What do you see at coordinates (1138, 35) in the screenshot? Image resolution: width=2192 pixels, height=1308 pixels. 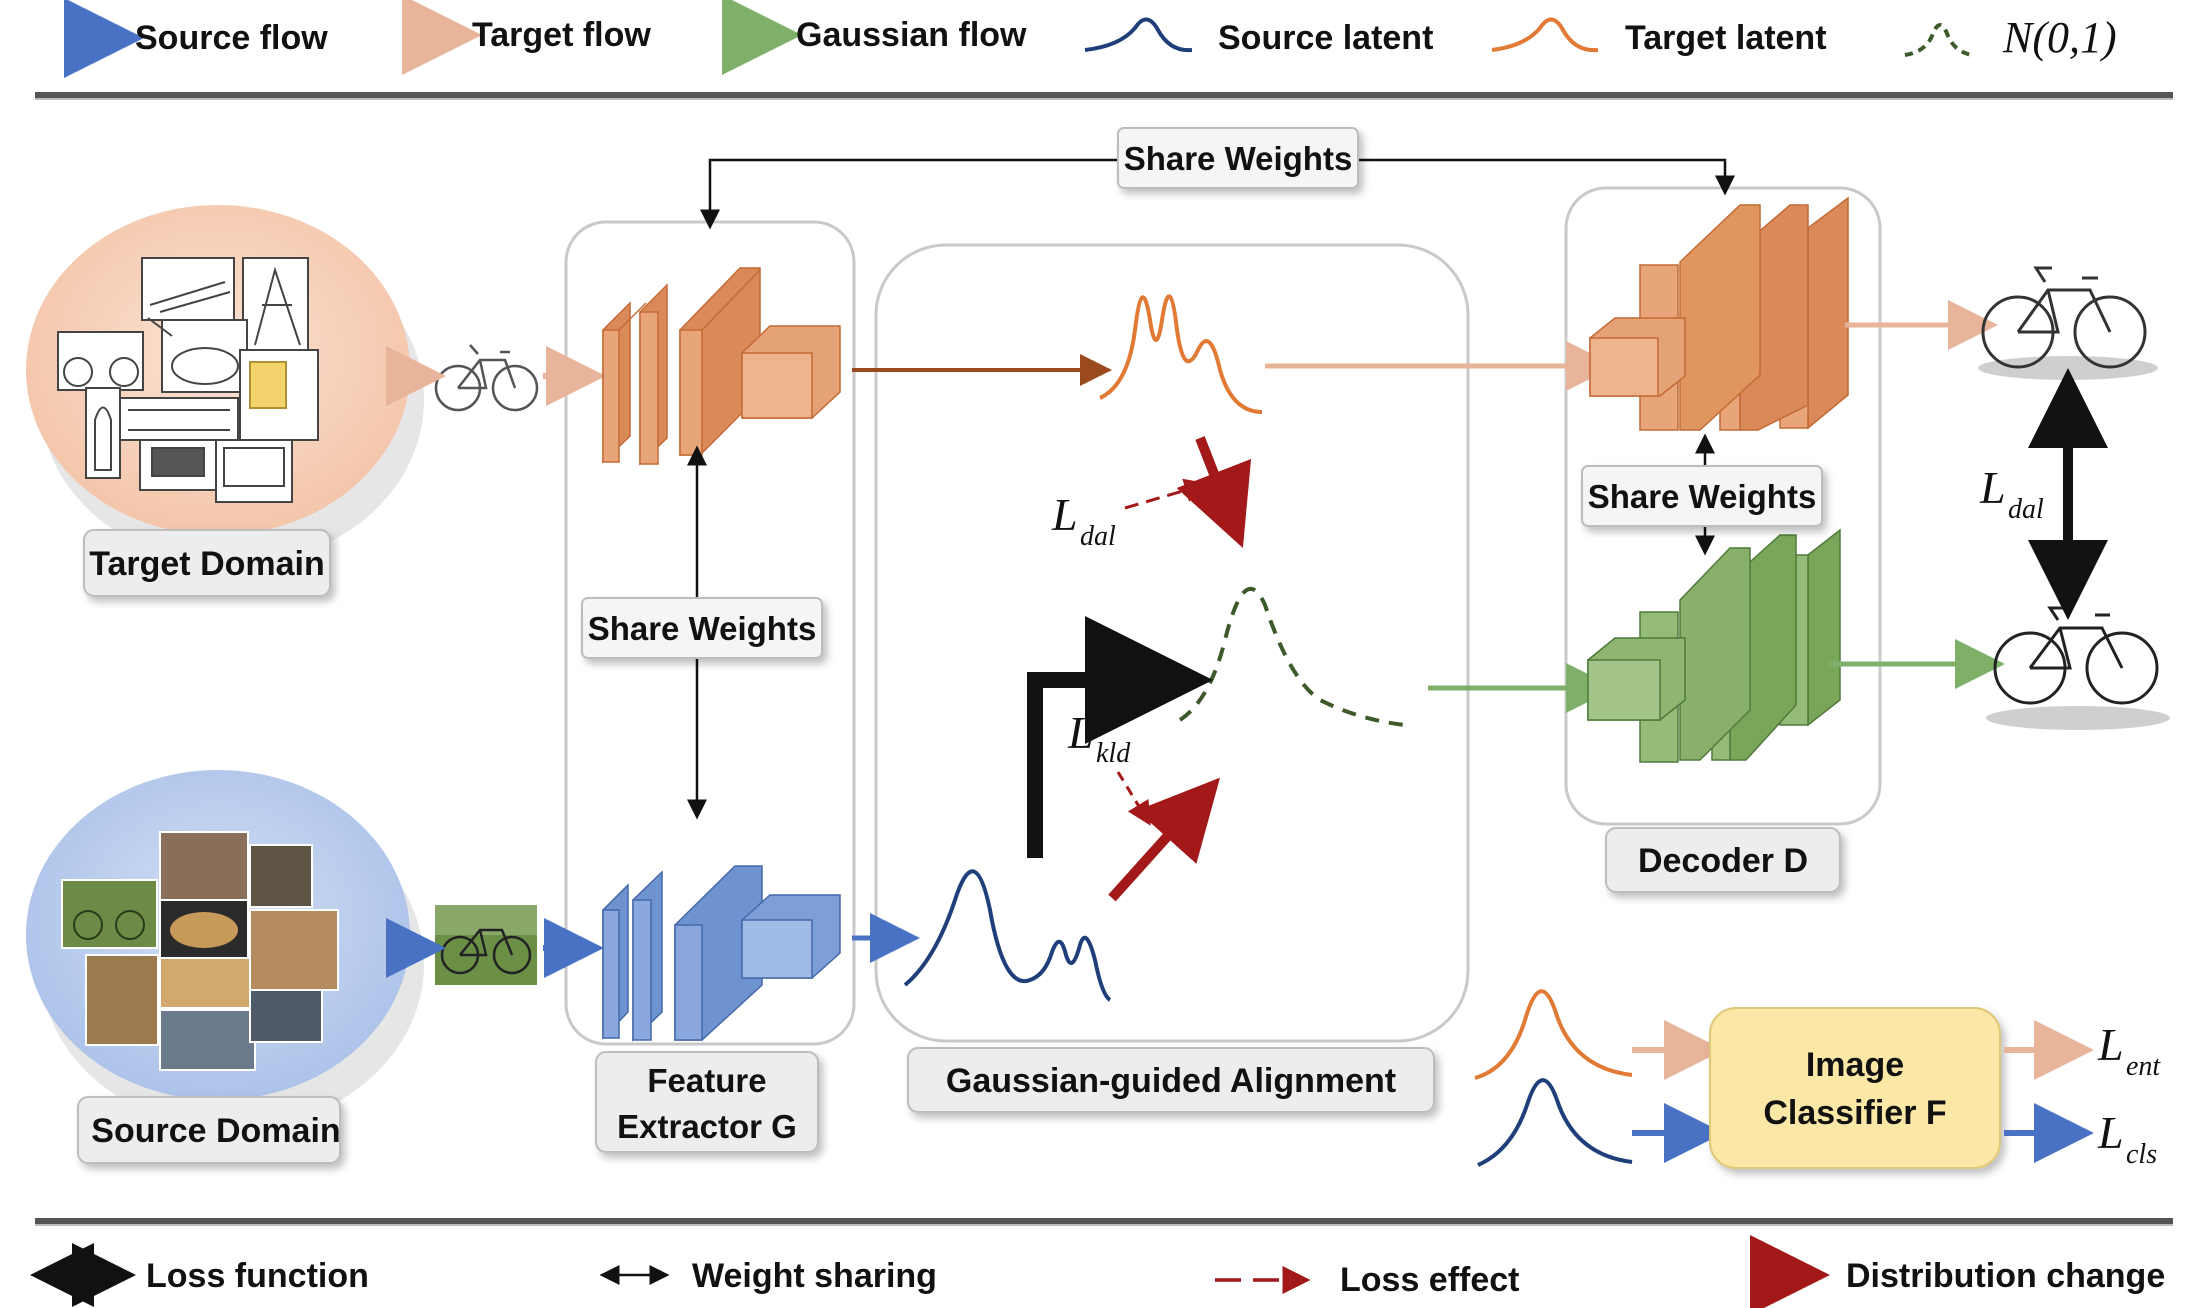 I see `source-latent-curve-icon` at bounding box center [1138, 35].